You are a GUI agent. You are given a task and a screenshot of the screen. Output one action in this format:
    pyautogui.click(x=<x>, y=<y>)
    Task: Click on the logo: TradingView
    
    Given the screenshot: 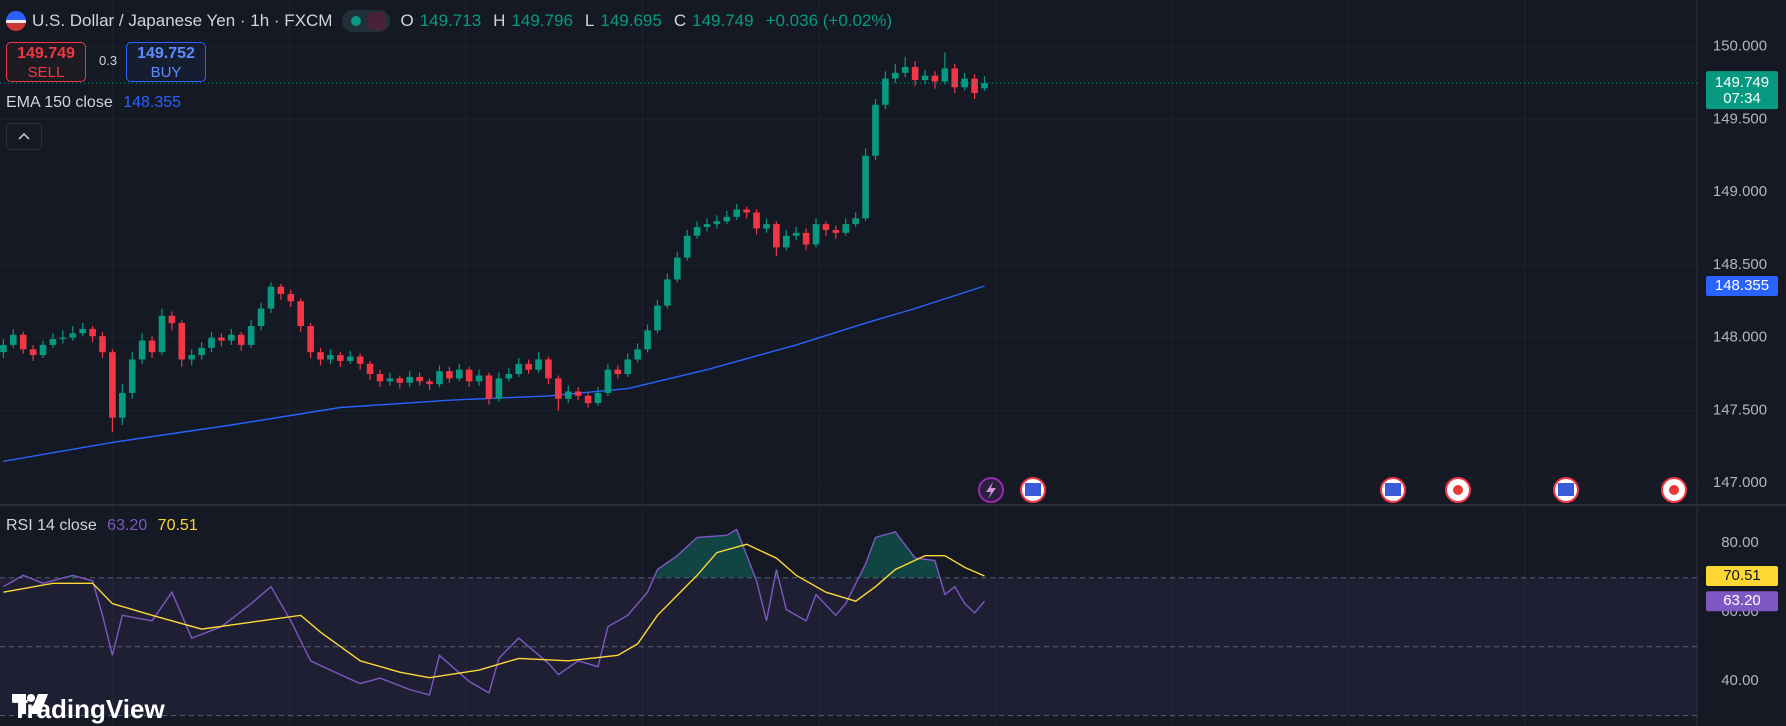 What is the action you would take?
    pyautogui.click(x=88, y=709)
    